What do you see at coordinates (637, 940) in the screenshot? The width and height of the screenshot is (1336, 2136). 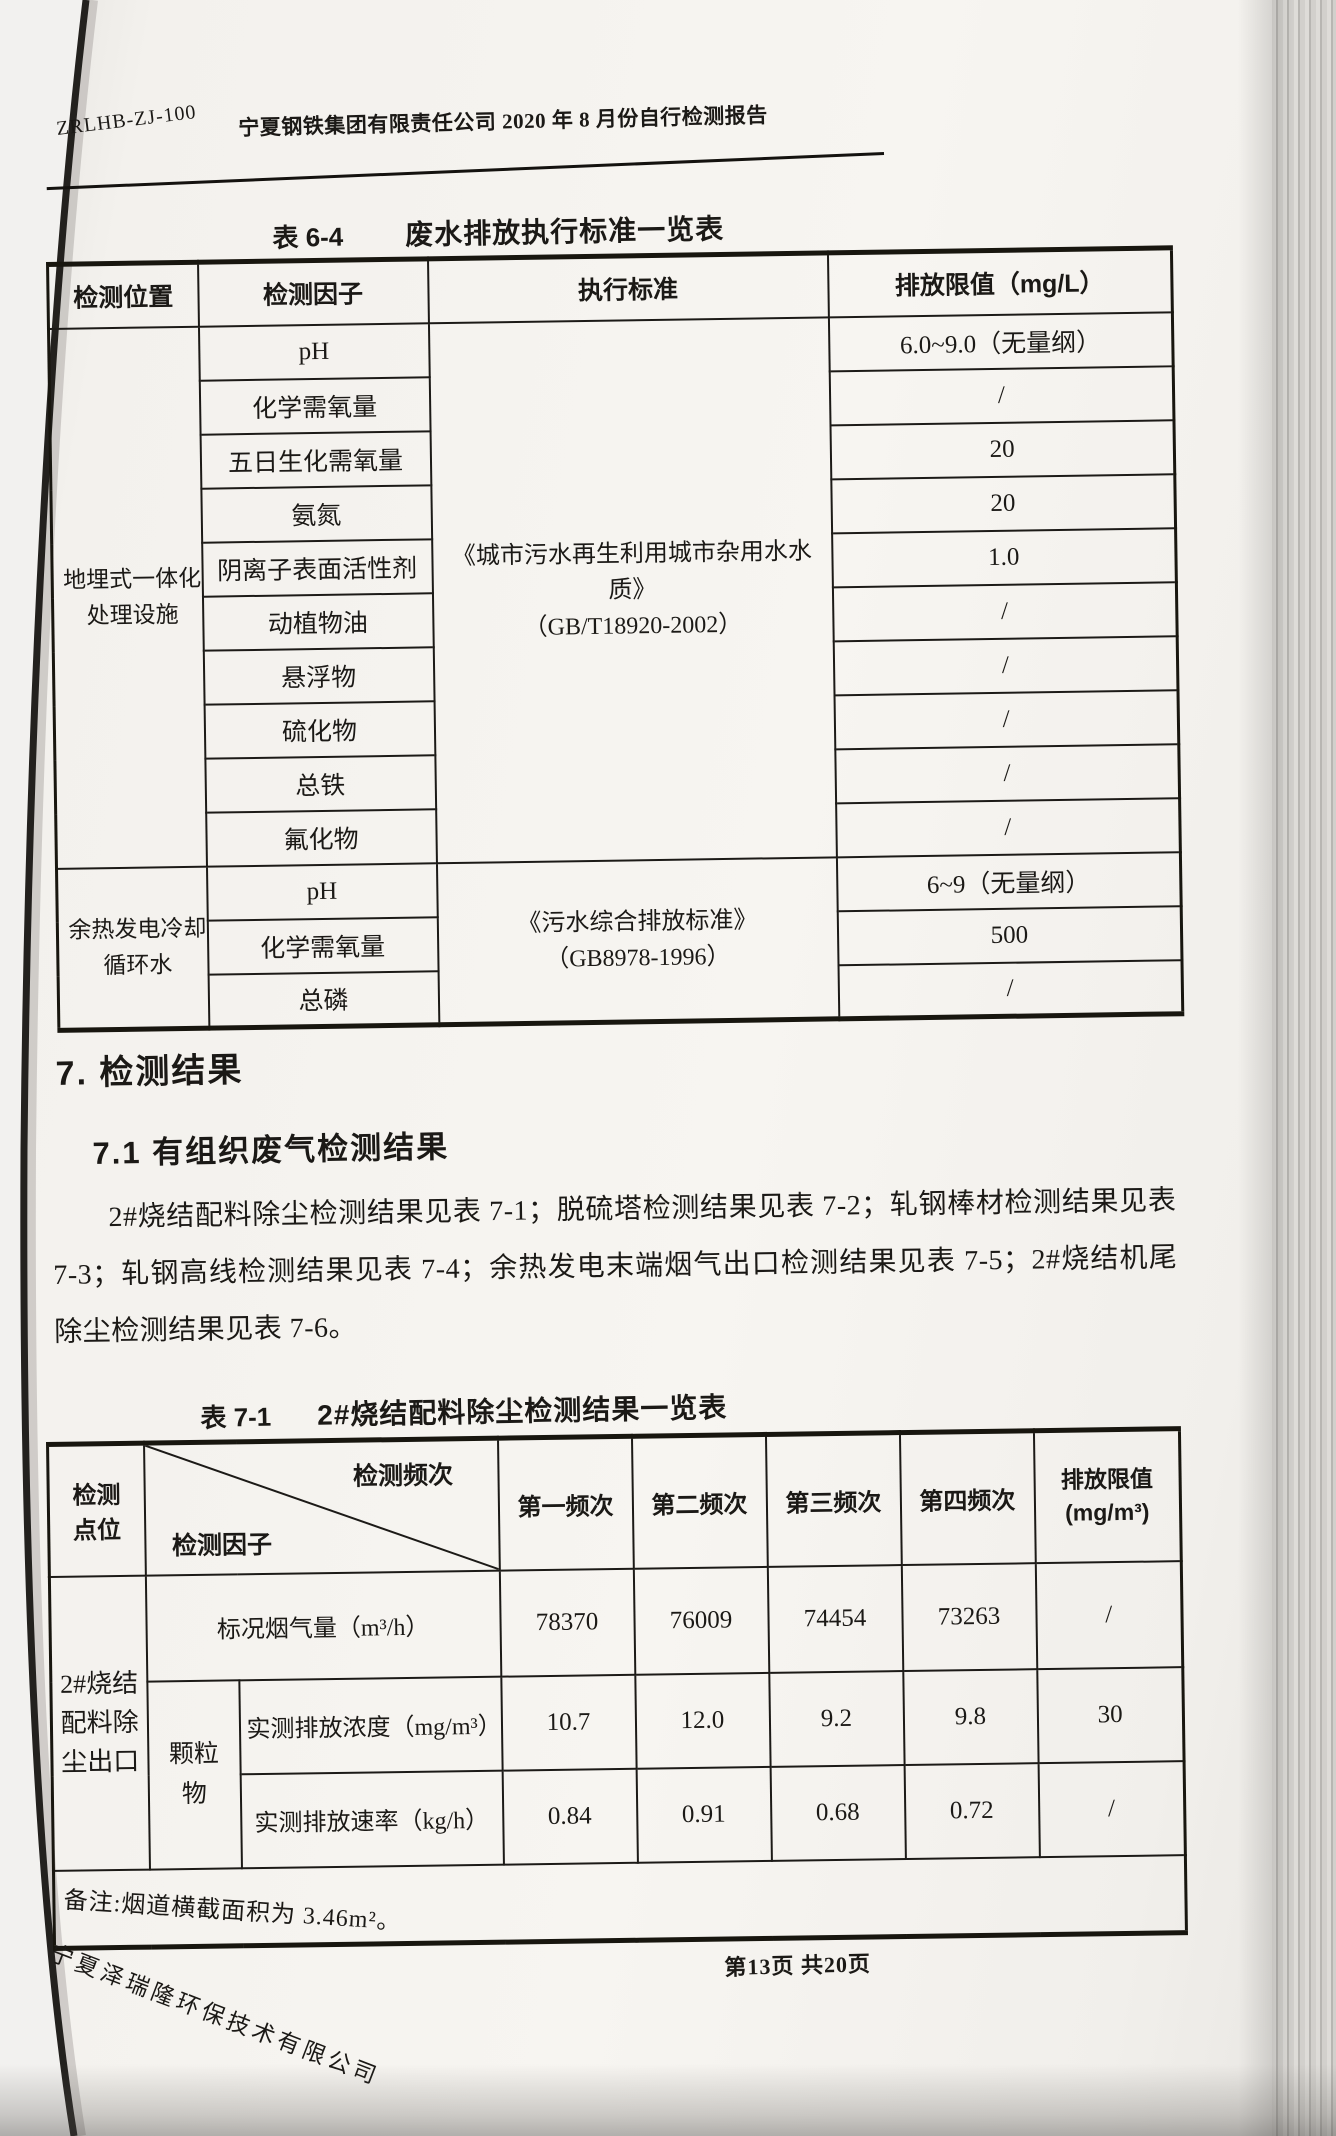 I see `standard-cell: 《污水综合排放标准》 （GB8978-1996）` at bounding box center [637, 940].